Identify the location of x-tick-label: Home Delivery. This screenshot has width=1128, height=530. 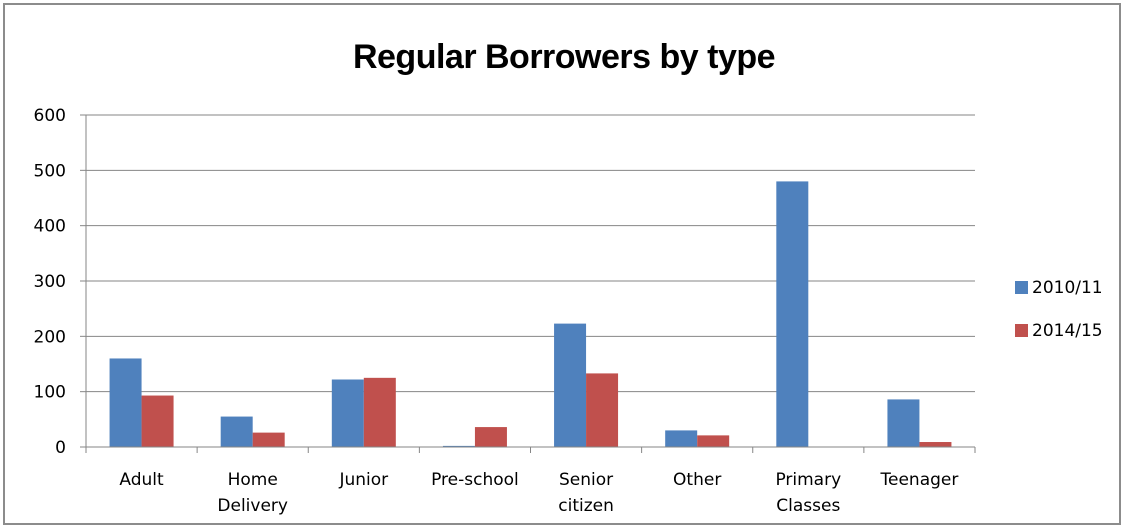
(252, 493).